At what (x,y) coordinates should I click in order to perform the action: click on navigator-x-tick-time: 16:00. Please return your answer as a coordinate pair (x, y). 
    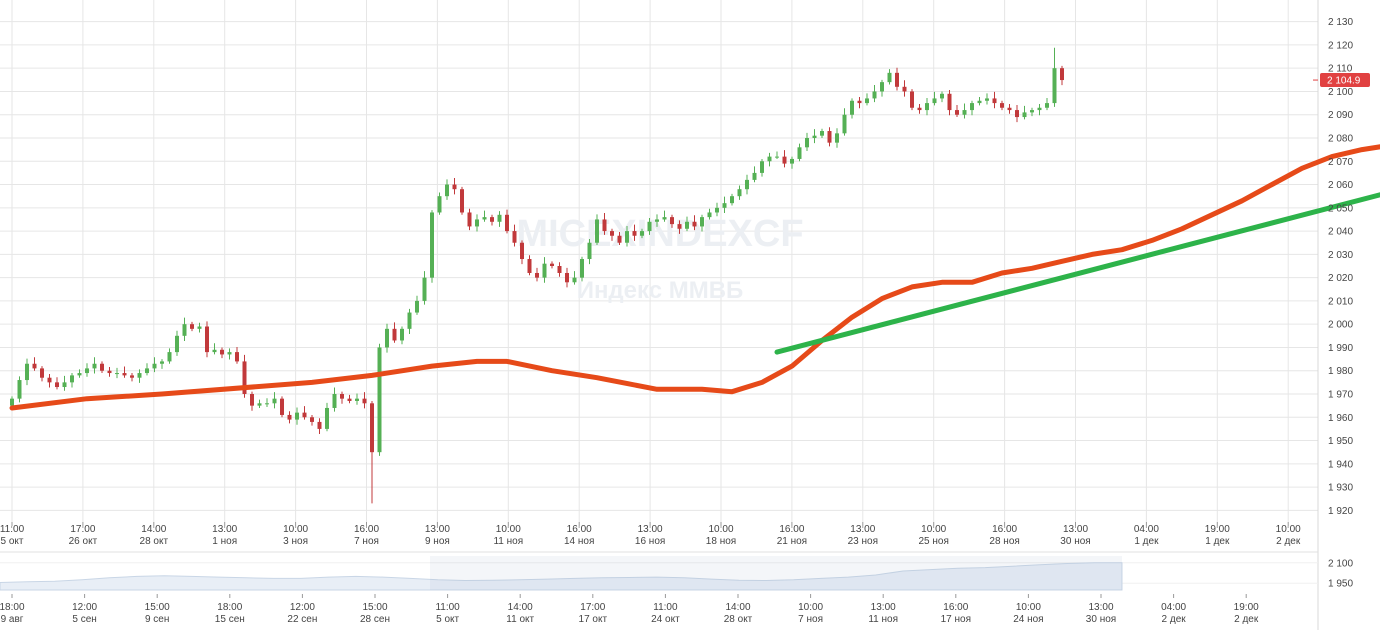
    Looking at the image, I should click on (955, 607).